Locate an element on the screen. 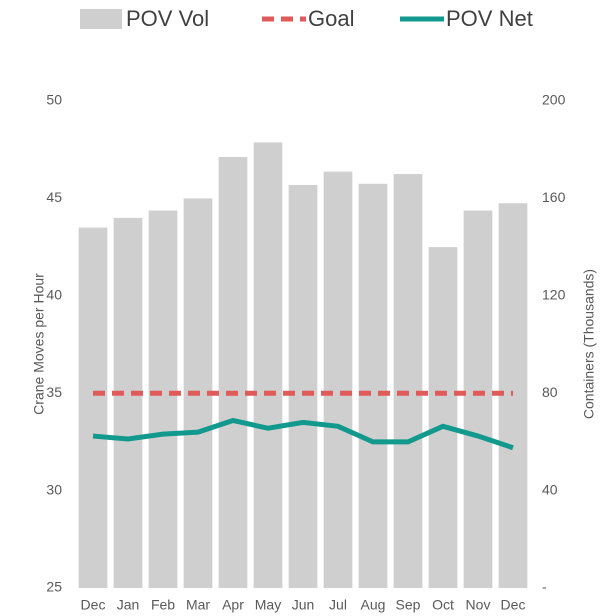 This screenshot has height=616, width=613. y2-tick-label: 200 is located at coordinates (554, 100).